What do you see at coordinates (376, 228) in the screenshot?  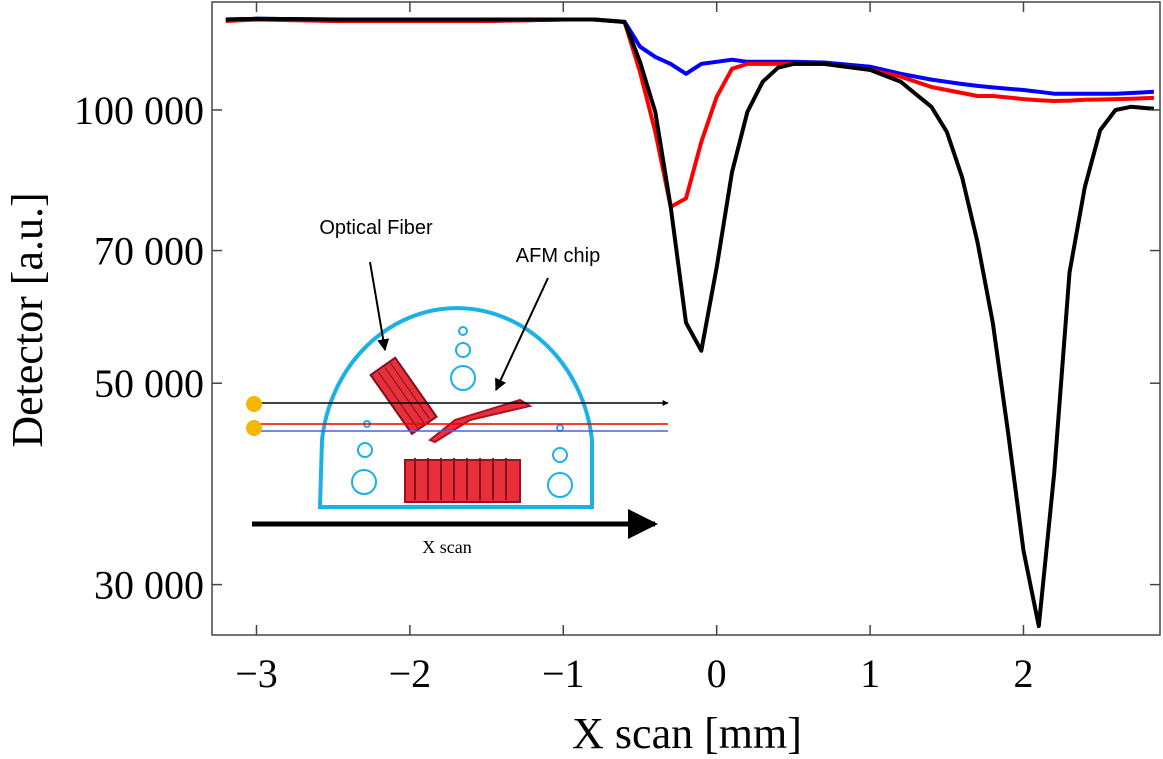 I see `annotation: Optical Fiber` at bounding box center [376, 228].